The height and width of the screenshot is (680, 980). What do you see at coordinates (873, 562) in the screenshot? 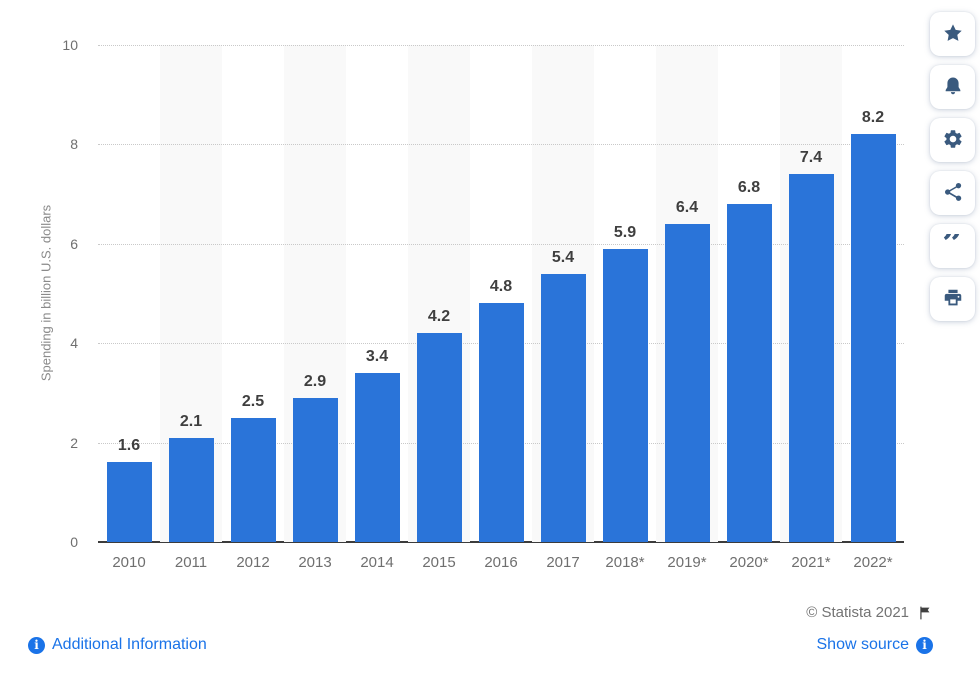
I see `x-tick-label: 2022*` at bounding box center [873, 562].